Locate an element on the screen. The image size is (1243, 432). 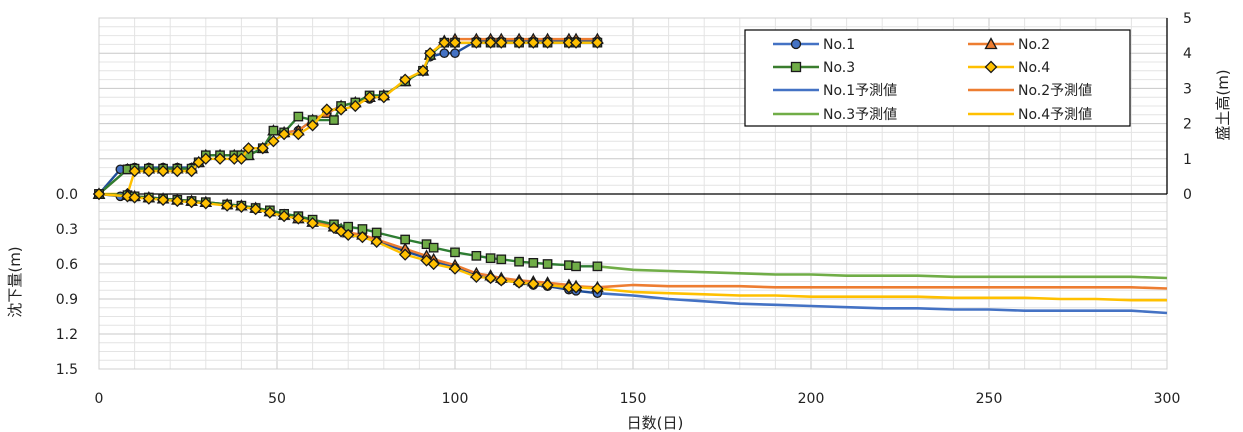
legend-label-no2: No.2 is located at coordinates (1034, 45).